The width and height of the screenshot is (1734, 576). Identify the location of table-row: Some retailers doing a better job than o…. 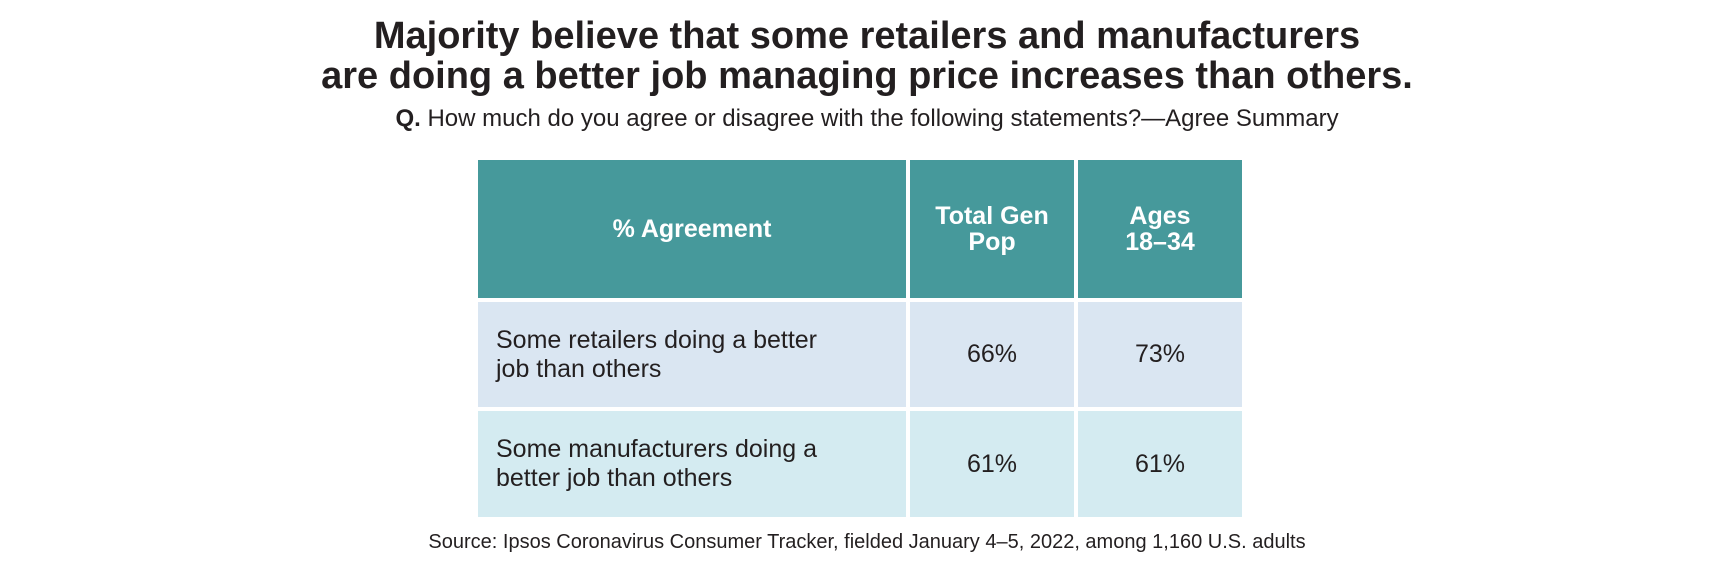
(860, 354).